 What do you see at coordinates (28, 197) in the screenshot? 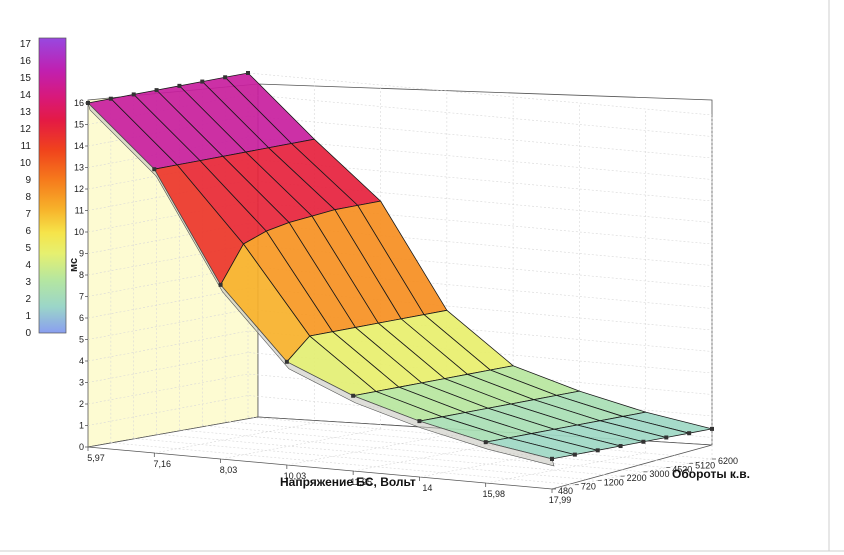
I see `legend-tick-label: 8` at bounding box center [28, 197].